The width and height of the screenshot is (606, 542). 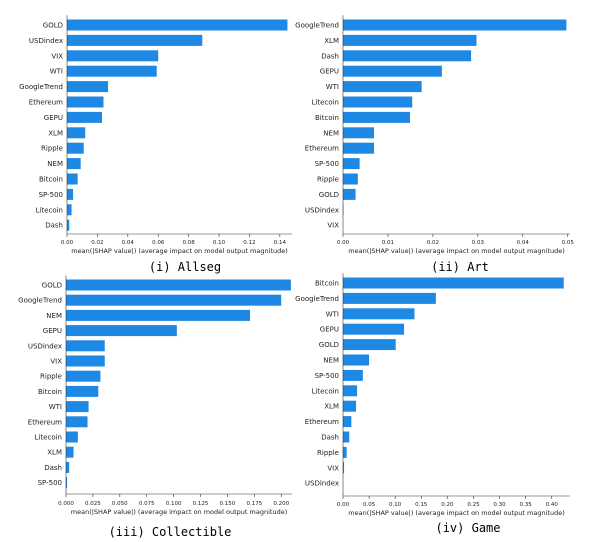 What do you see at coordinates (185, 267) in the screenshot?
I see `caption-allseg: (i) Allseg` at bounding box center [185, 267].